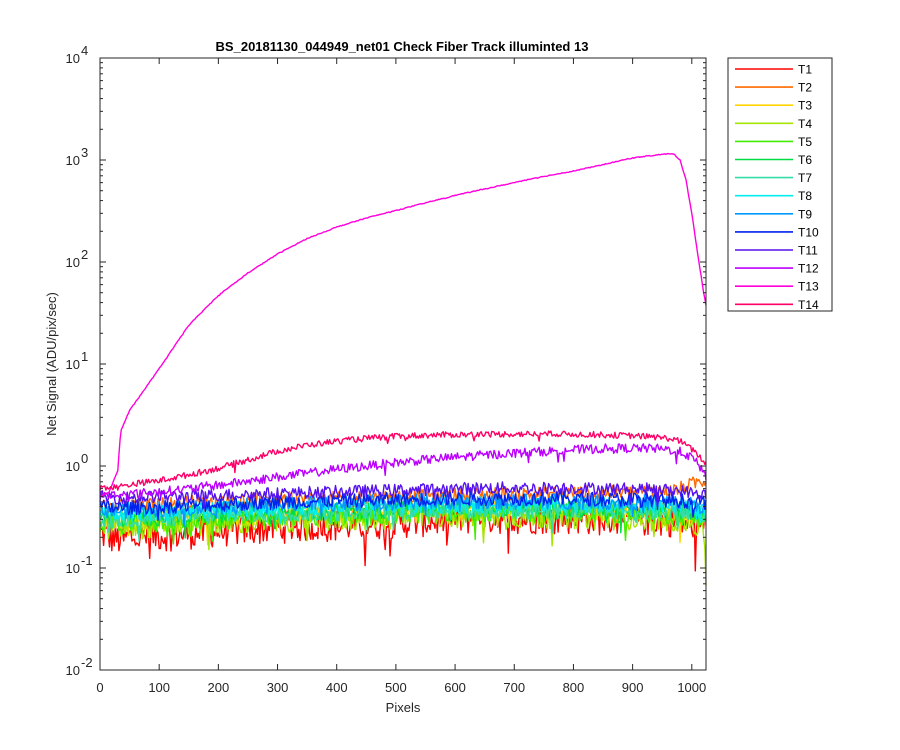 This screenshot has height=750, width=900. Describe the element at coordinates (219, 687) in the screenshot. I see `x-tick-label: 200` at that location.